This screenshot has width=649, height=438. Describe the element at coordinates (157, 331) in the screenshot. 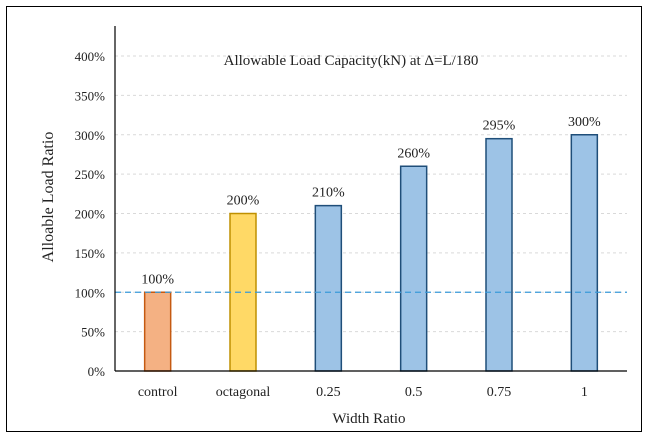

I see `bar-control` at that location.